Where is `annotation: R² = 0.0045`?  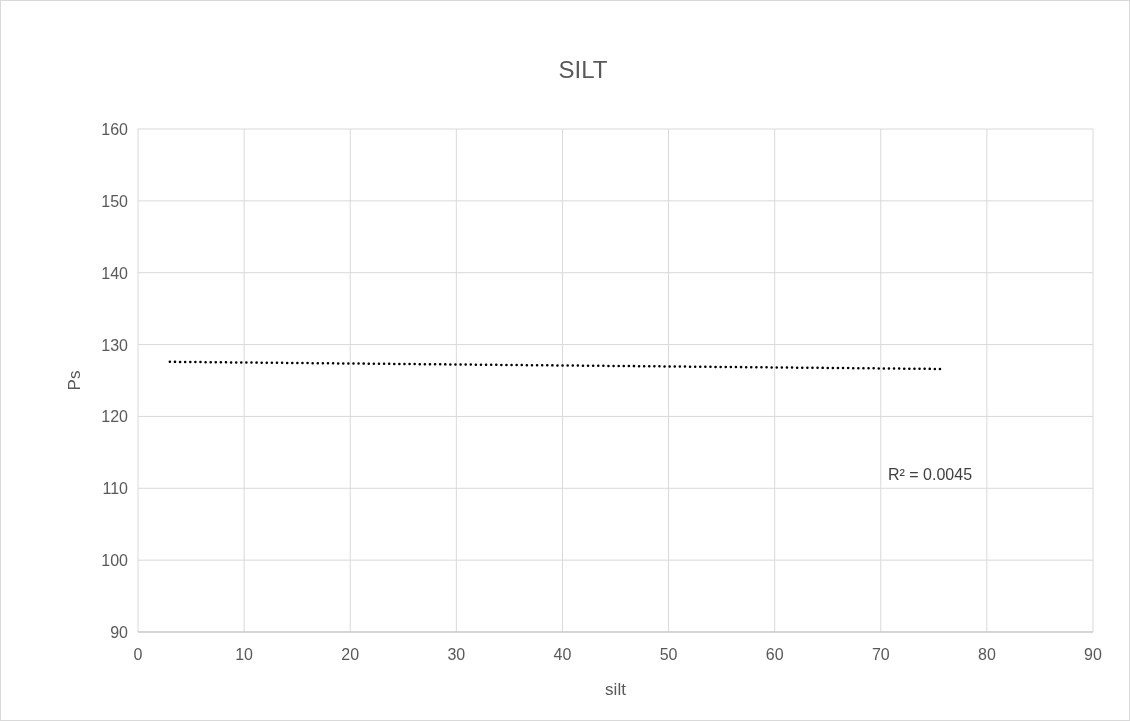
annotation: R² = 0.0045 is located at coordinates (930, 474).